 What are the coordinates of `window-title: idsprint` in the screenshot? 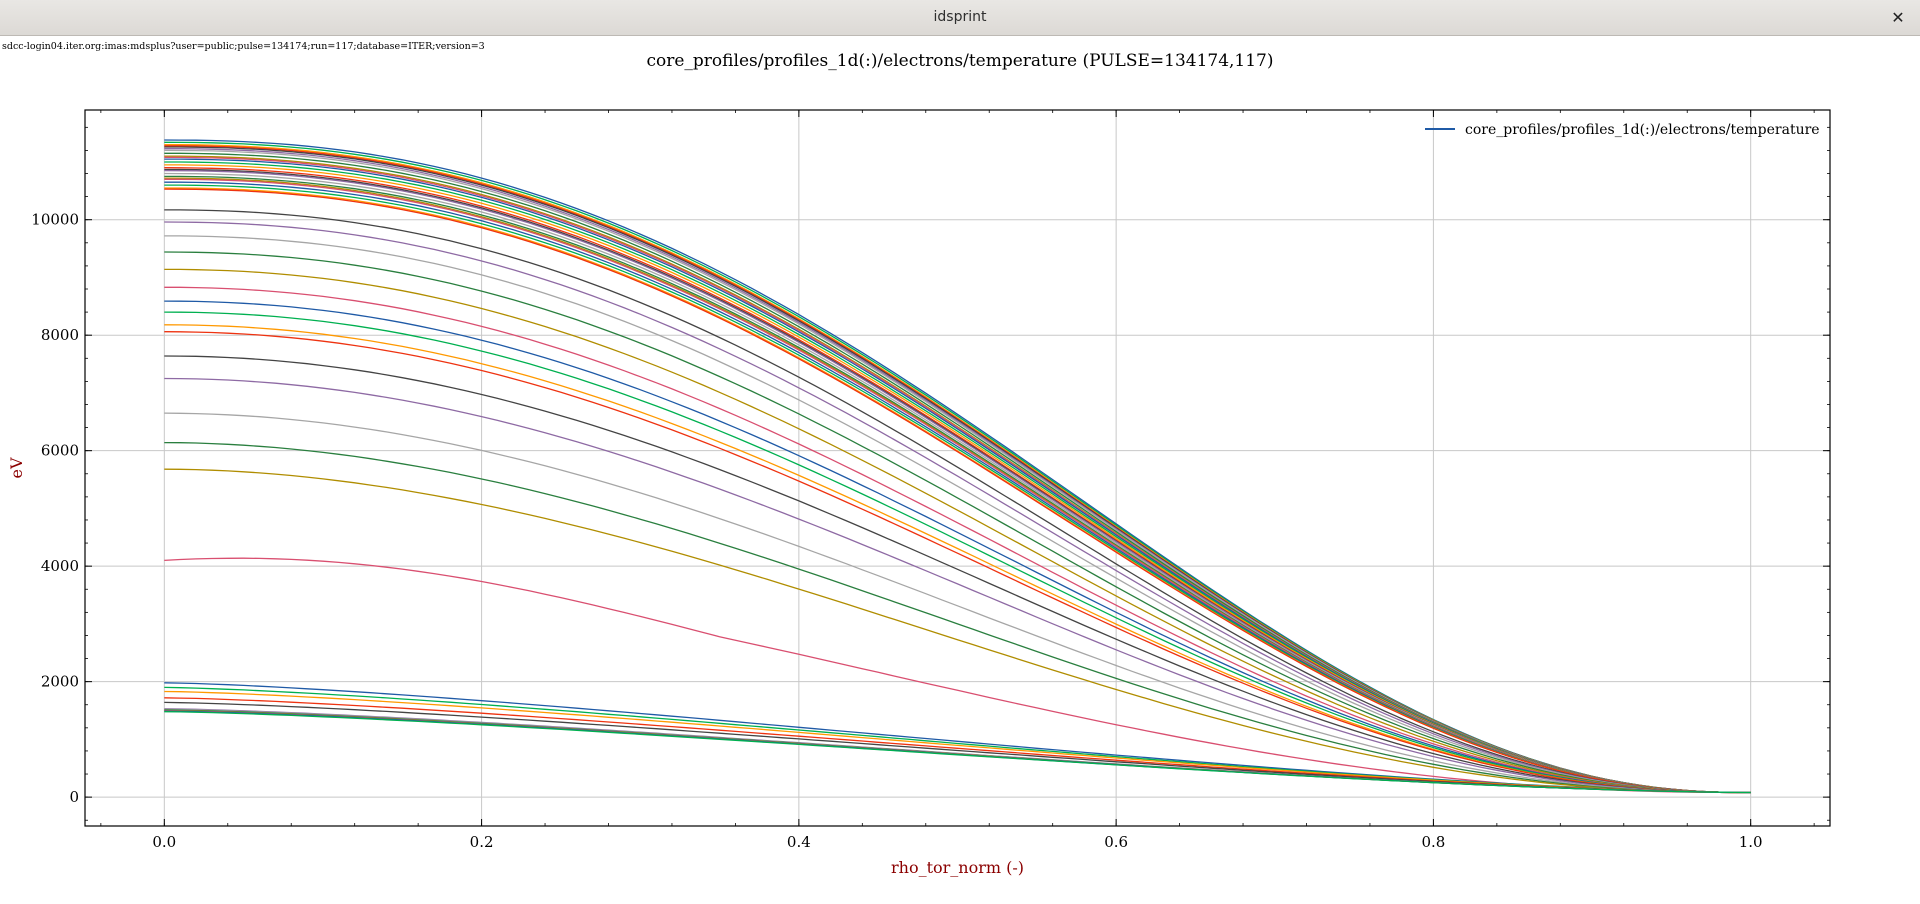 It's located at (960, 17).